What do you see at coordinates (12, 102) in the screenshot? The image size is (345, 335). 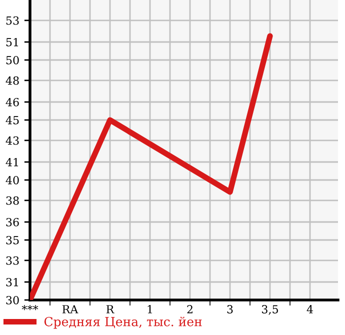 I see `y-tick-label: 46` at bounding box center [12, 102].